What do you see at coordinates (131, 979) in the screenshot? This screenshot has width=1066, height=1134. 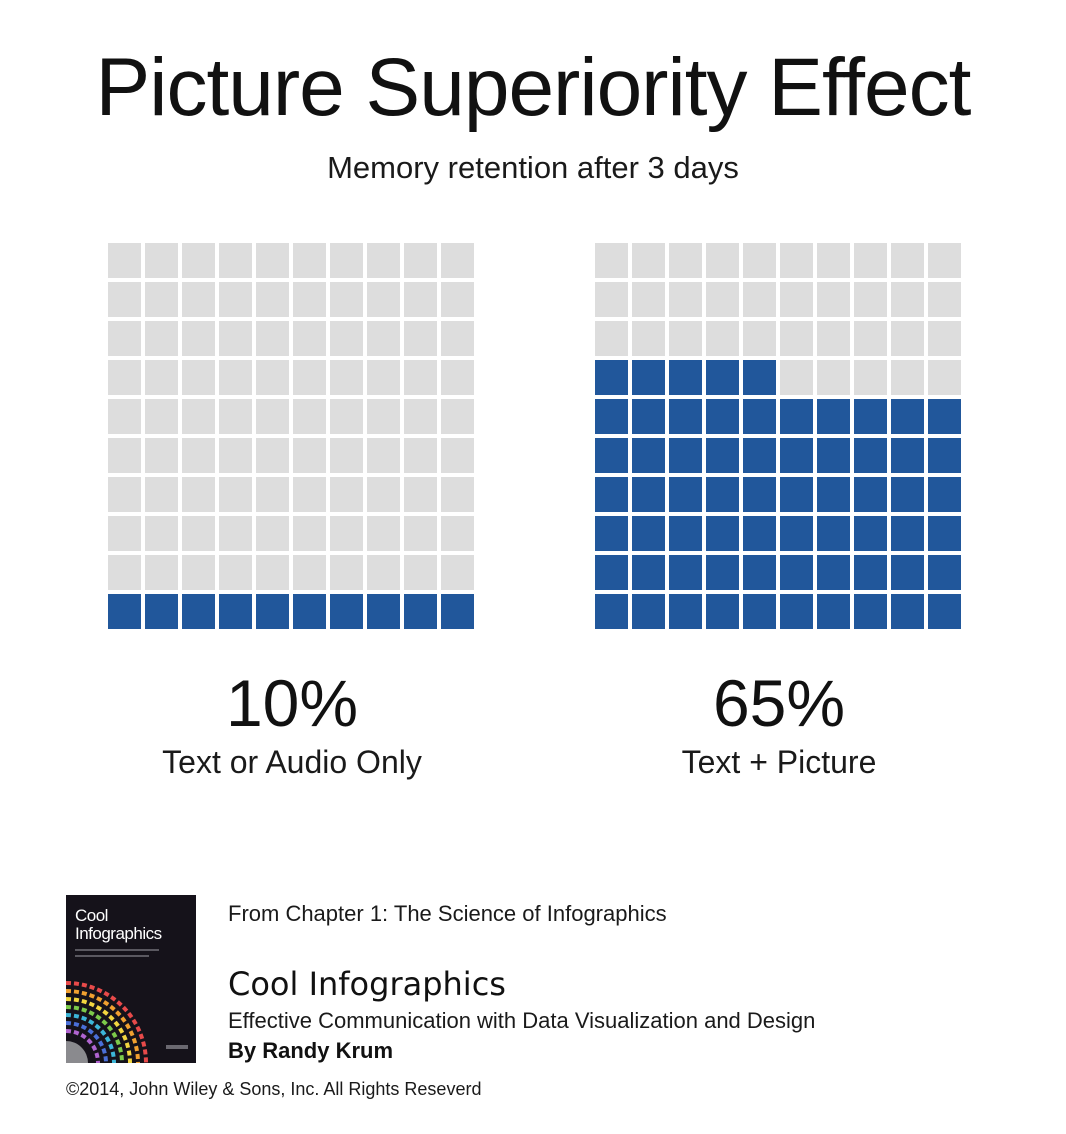 I see `book-cover-image: Cool Infographics` at bounding box center [131, 979].